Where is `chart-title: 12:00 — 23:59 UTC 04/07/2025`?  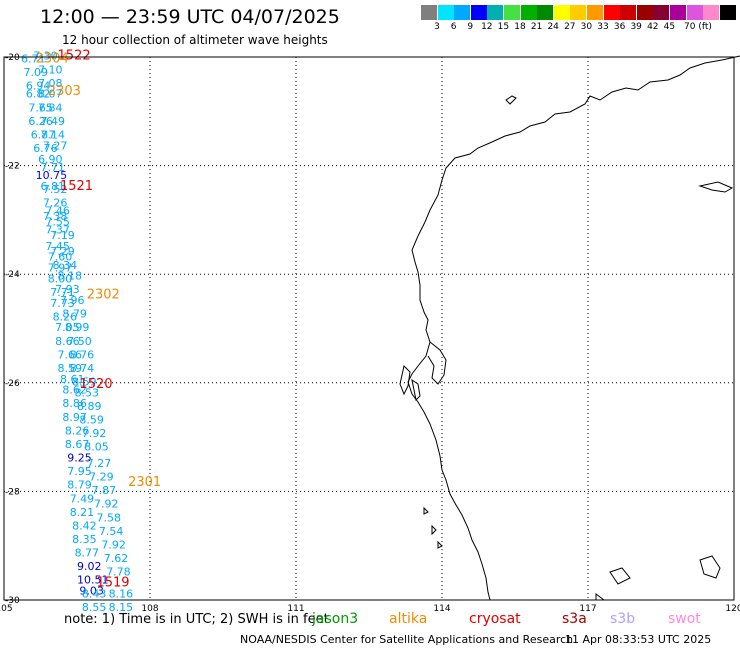 chart-title: 12:00 — 23:59 UTC 04/07/2025 is located at coordinates (190, 17).